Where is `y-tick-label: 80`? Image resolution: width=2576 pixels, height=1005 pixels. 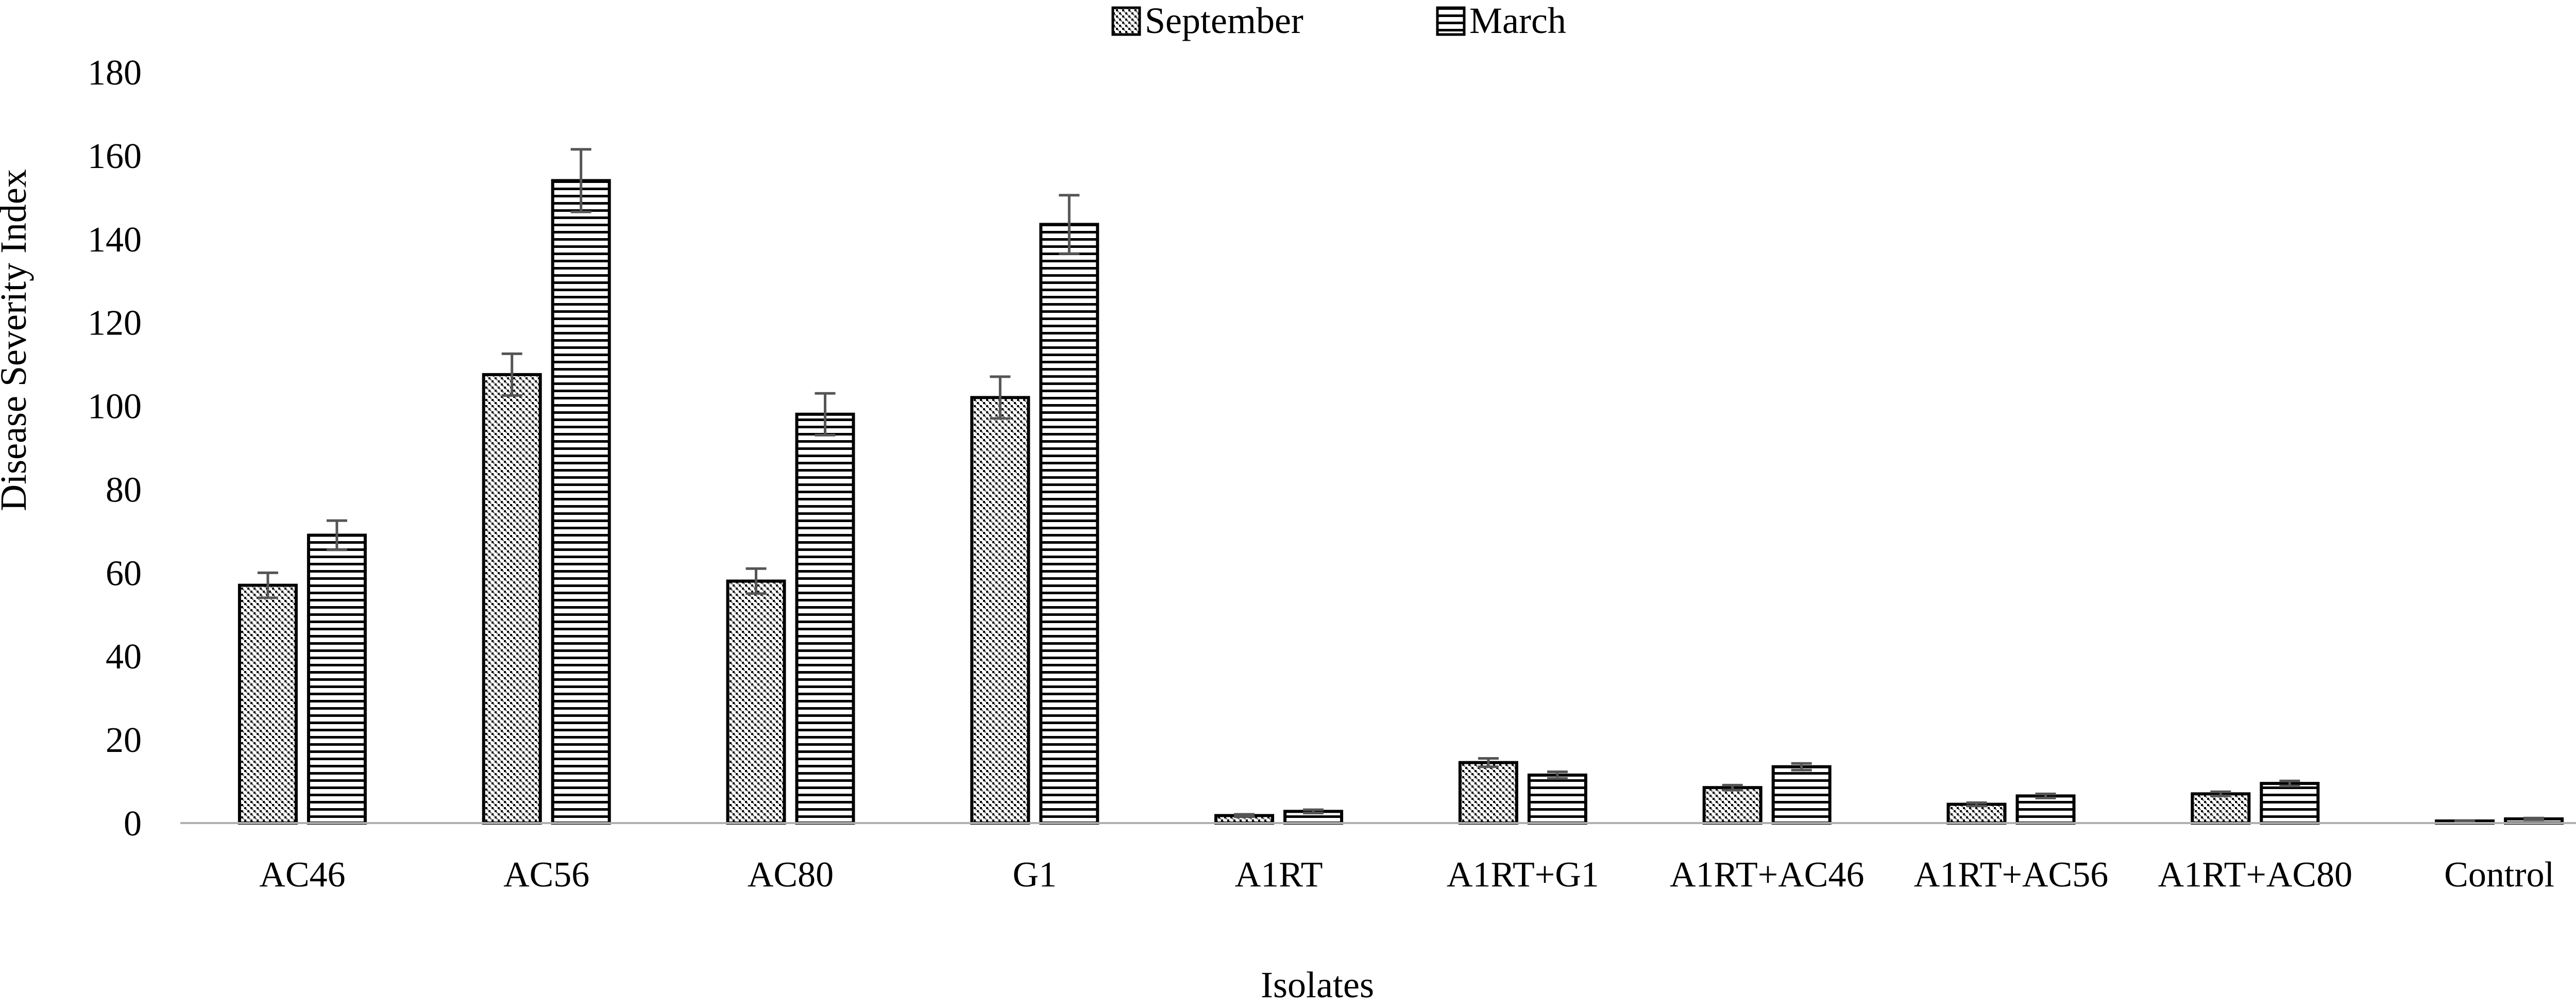 y-tick-label: 80 is located at coordinates (124, 490).